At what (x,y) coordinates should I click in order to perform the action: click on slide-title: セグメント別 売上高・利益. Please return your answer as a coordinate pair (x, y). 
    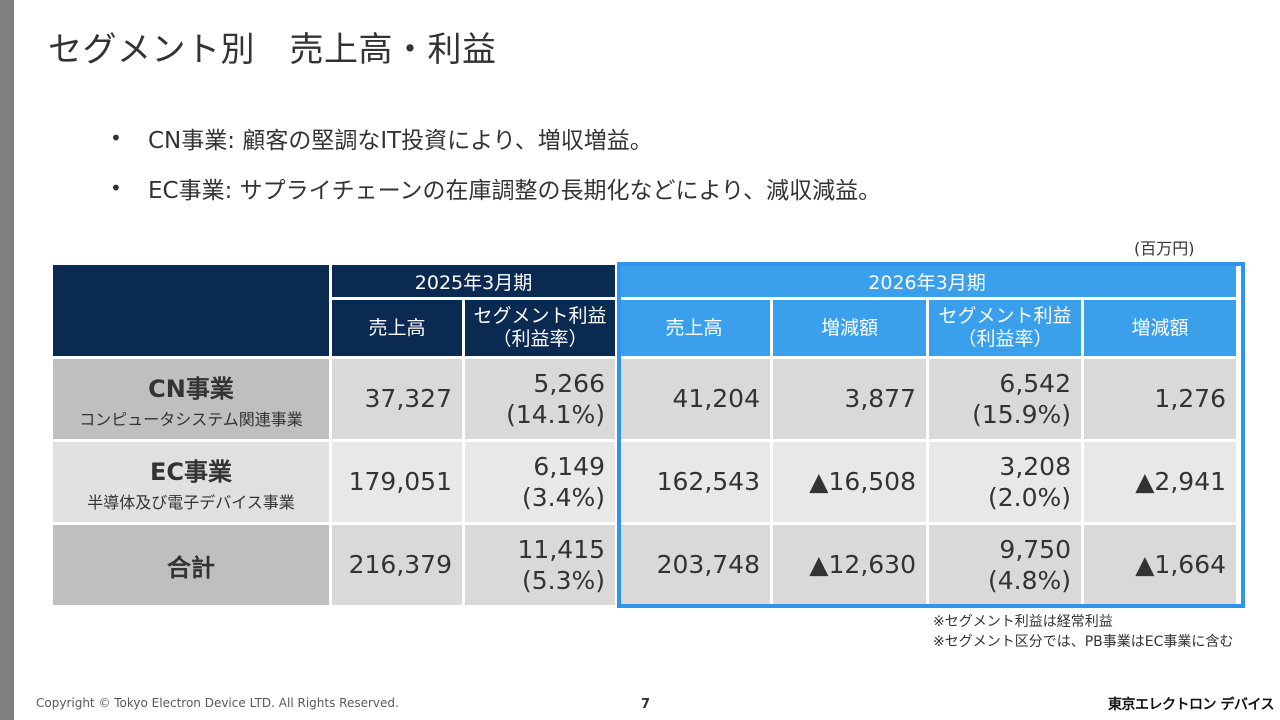
    Looking at the image, I should click on (272, 50).